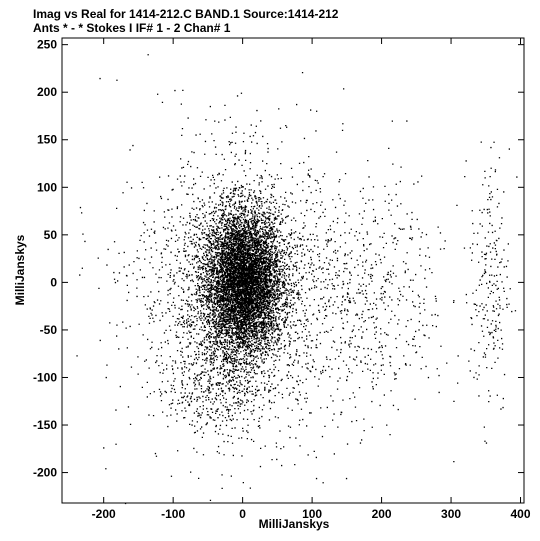 This screenshot has width=540, height=541. I want to click on x-tick-label: 300, so click(451, 514).